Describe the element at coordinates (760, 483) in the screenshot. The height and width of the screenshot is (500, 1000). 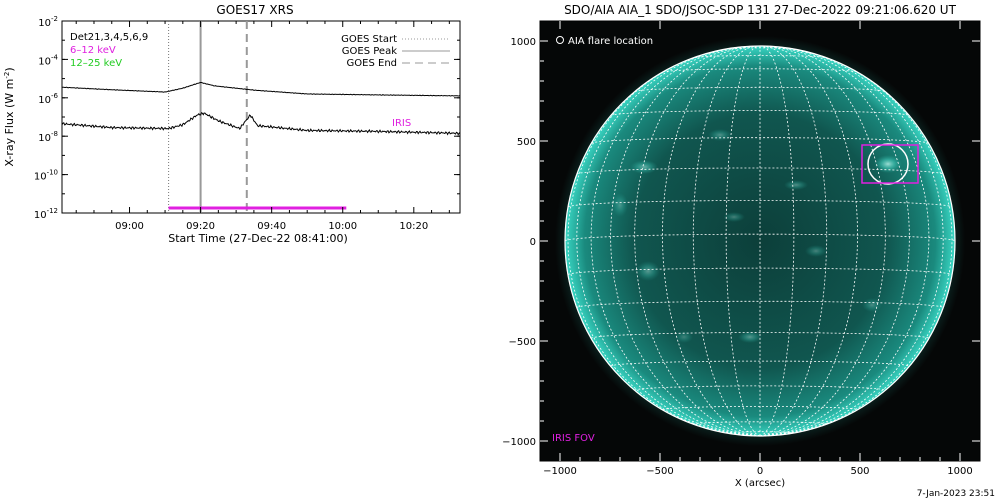
I see `aia-x-axis-label: X (arcsec)` at that location.